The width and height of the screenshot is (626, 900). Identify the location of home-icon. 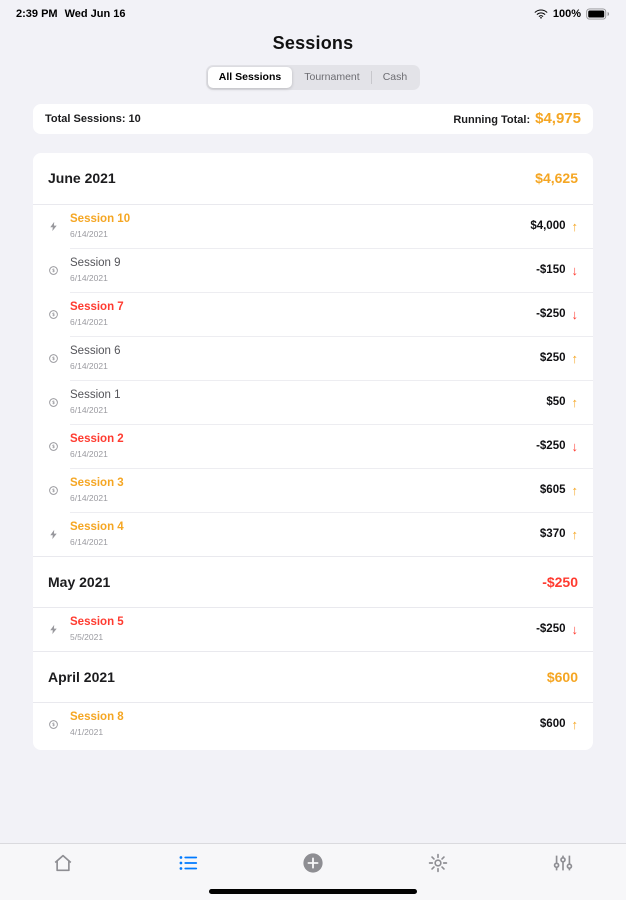
(63, 863).